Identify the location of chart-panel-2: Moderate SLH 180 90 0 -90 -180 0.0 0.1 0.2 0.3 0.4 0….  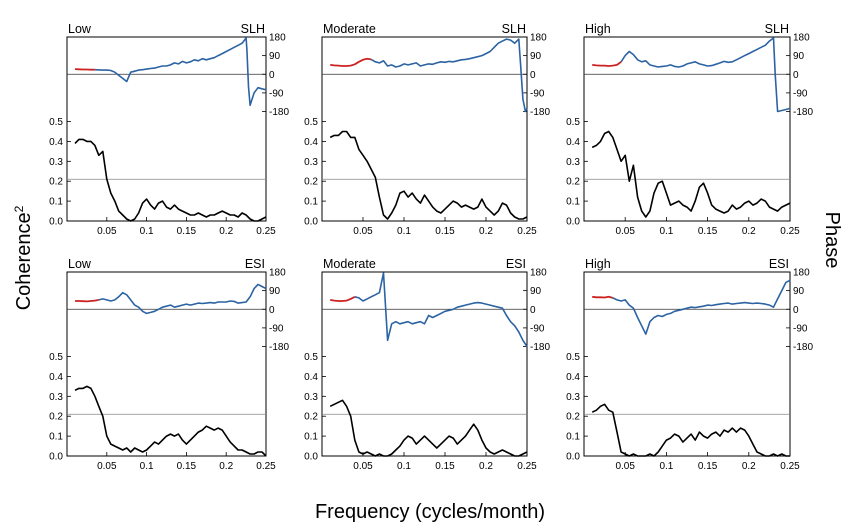
(427, 129).